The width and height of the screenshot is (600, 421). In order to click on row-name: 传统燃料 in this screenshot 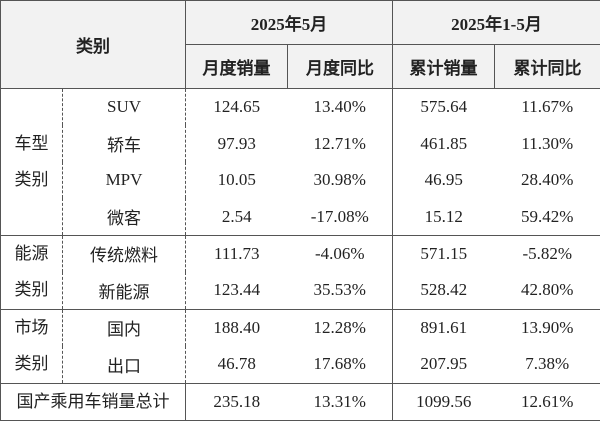, I will do `click(124, 253)`.